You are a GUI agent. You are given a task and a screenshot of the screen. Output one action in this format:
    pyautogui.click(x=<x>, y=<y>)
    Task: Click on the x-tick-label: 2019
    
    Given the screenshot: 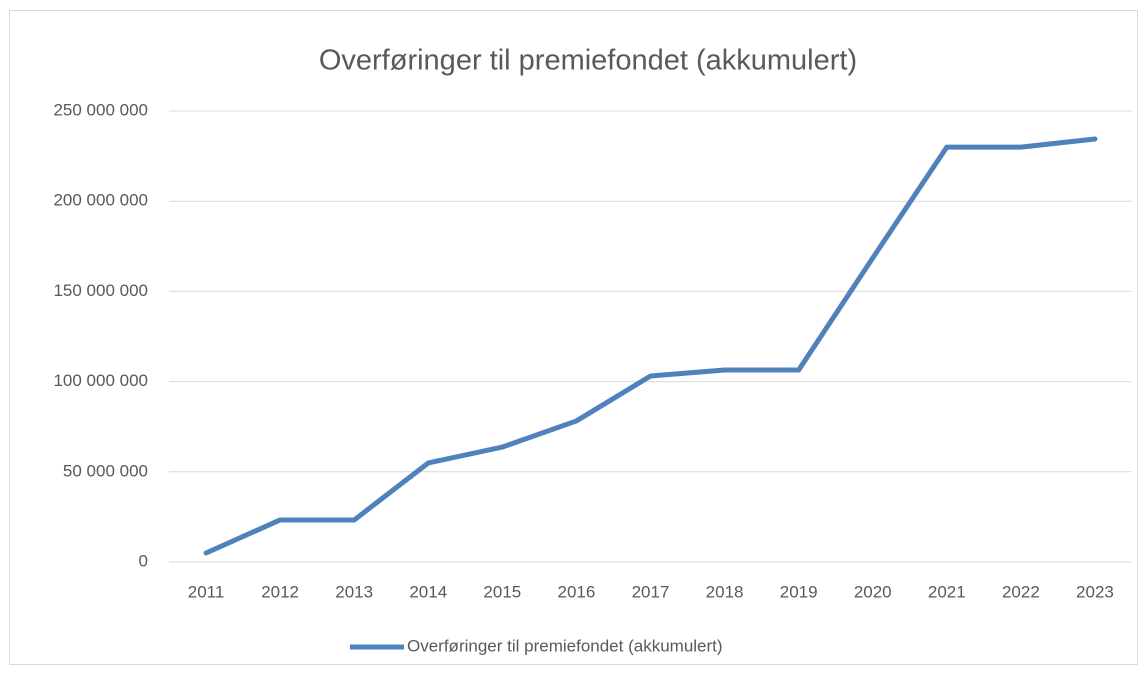 What is the action you would take?
    pyautogui.click(x=799, y=591)
    